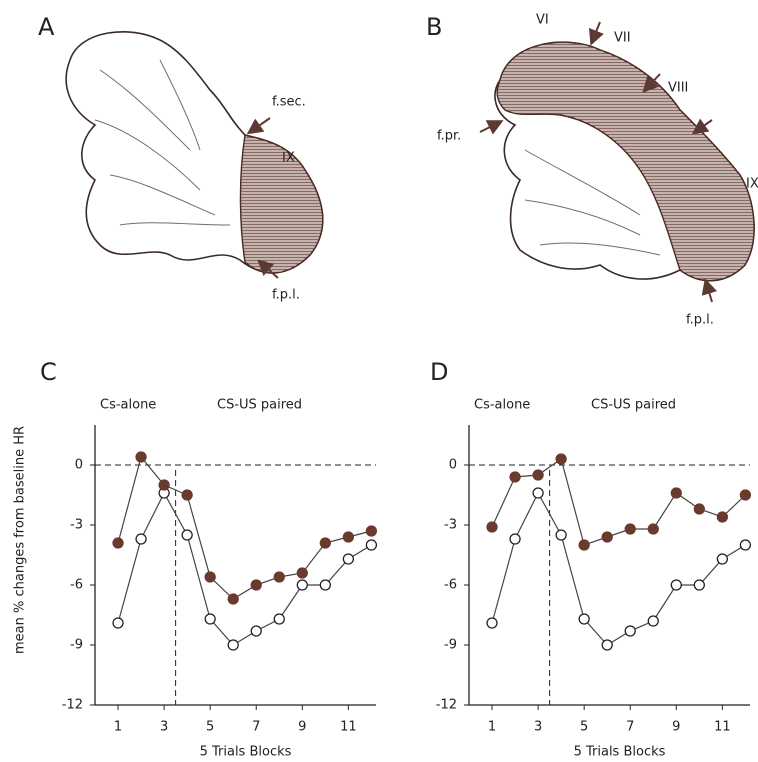 The width and height of the screenshot is (758, 762). I want to click on y-axis-label: mean % changes from baseline HR, so click(20, 540).